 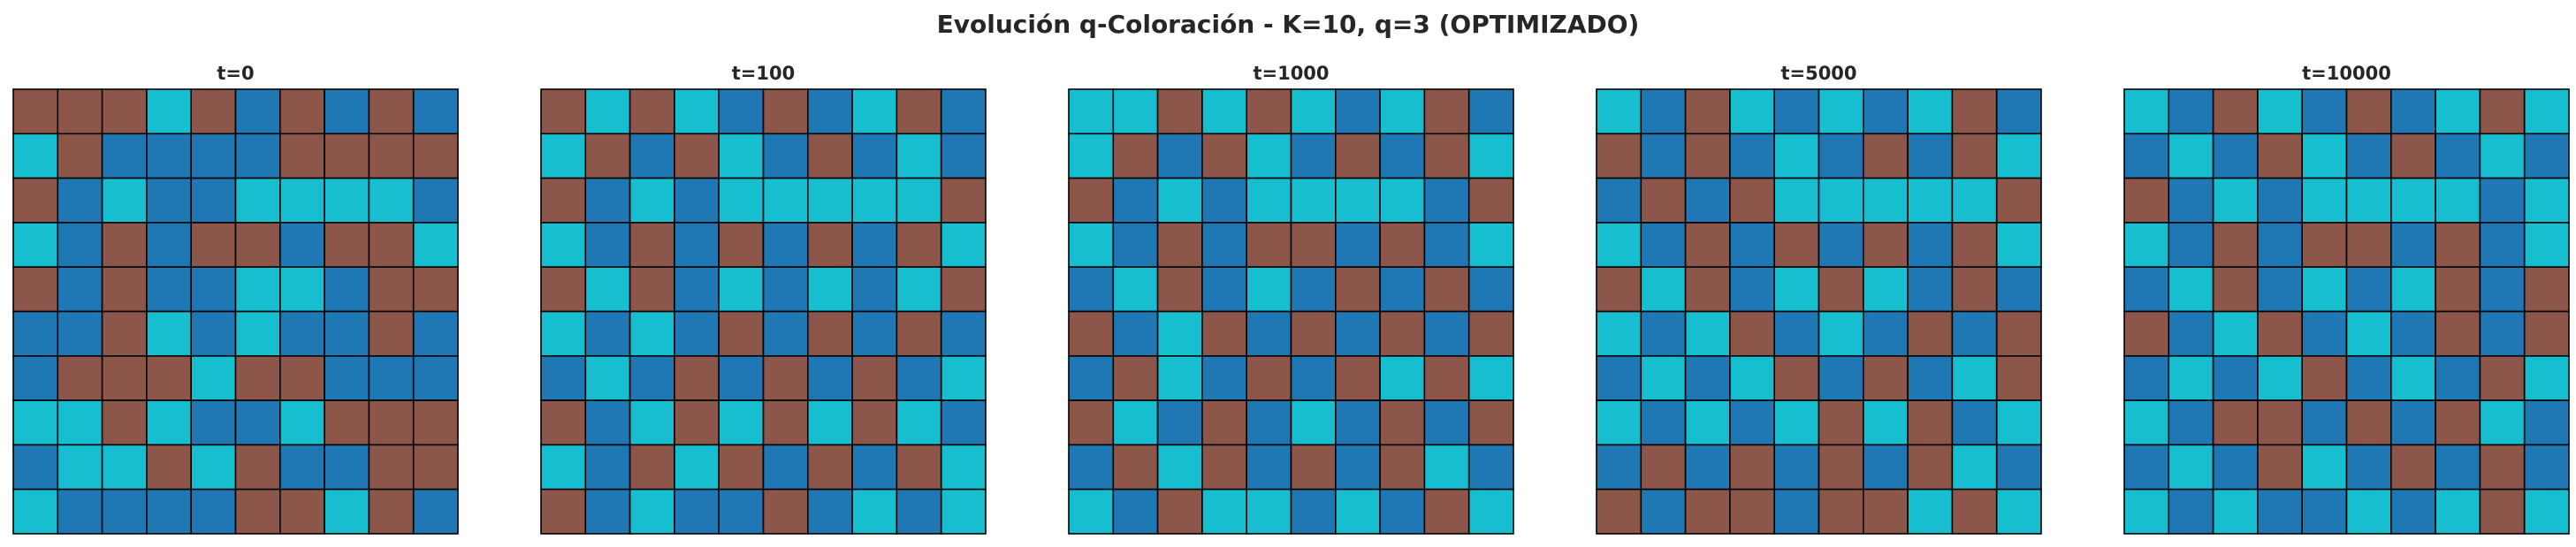 I want to click on heatmap-panel-1: t=100, so click(x=763, y=299).